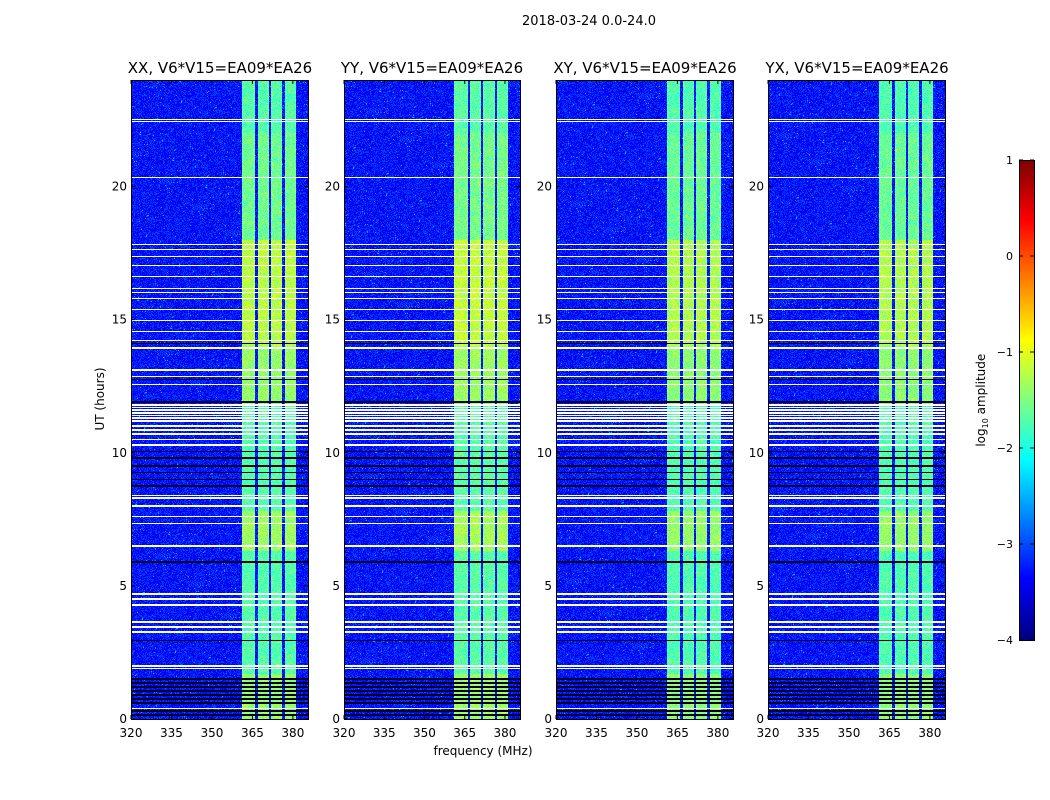 The height and width of the screenshot is (800, 1050). I want to click on colorbar-tick-label: −3, so click(1005, 544).